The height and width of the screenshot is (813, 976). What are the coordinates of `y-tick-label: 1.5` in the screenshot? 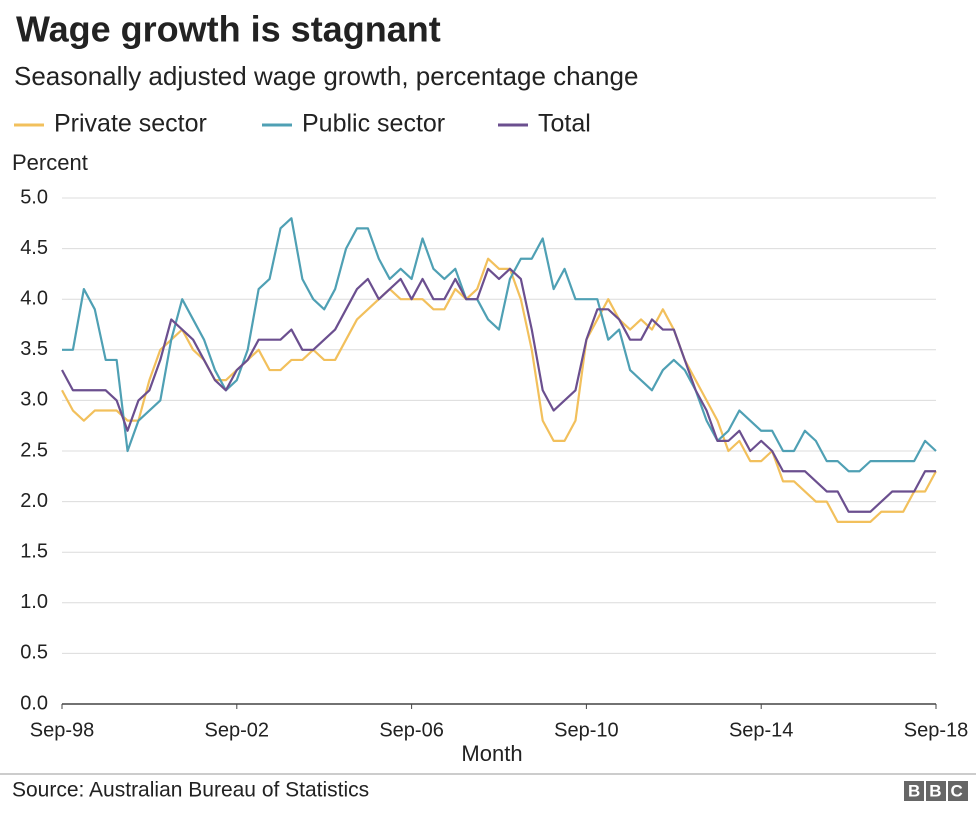 It's located at (34, 551).